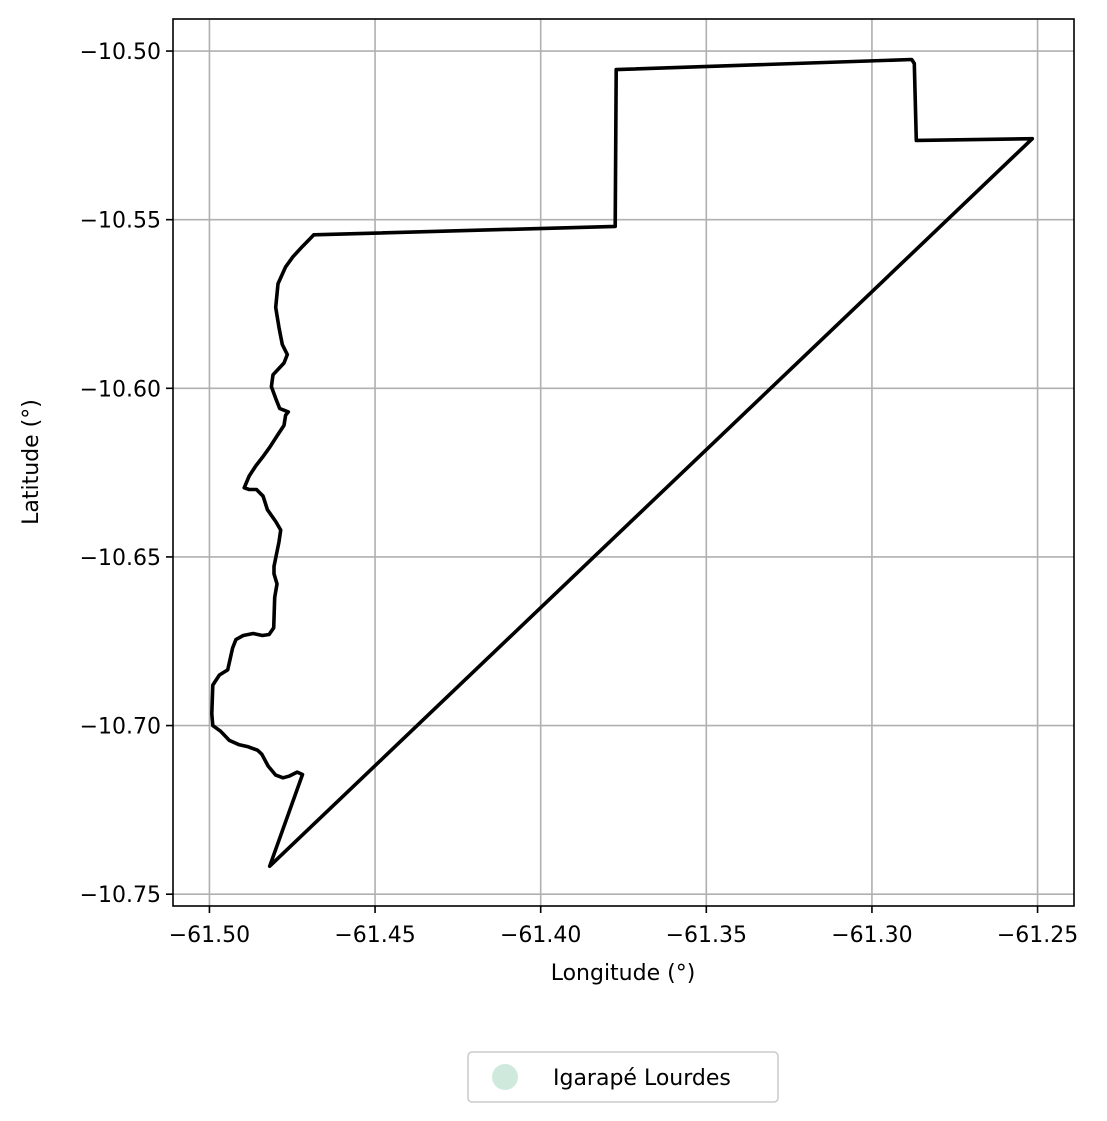  I want to click on x-tick-label: −61.50, so click(209, 935).